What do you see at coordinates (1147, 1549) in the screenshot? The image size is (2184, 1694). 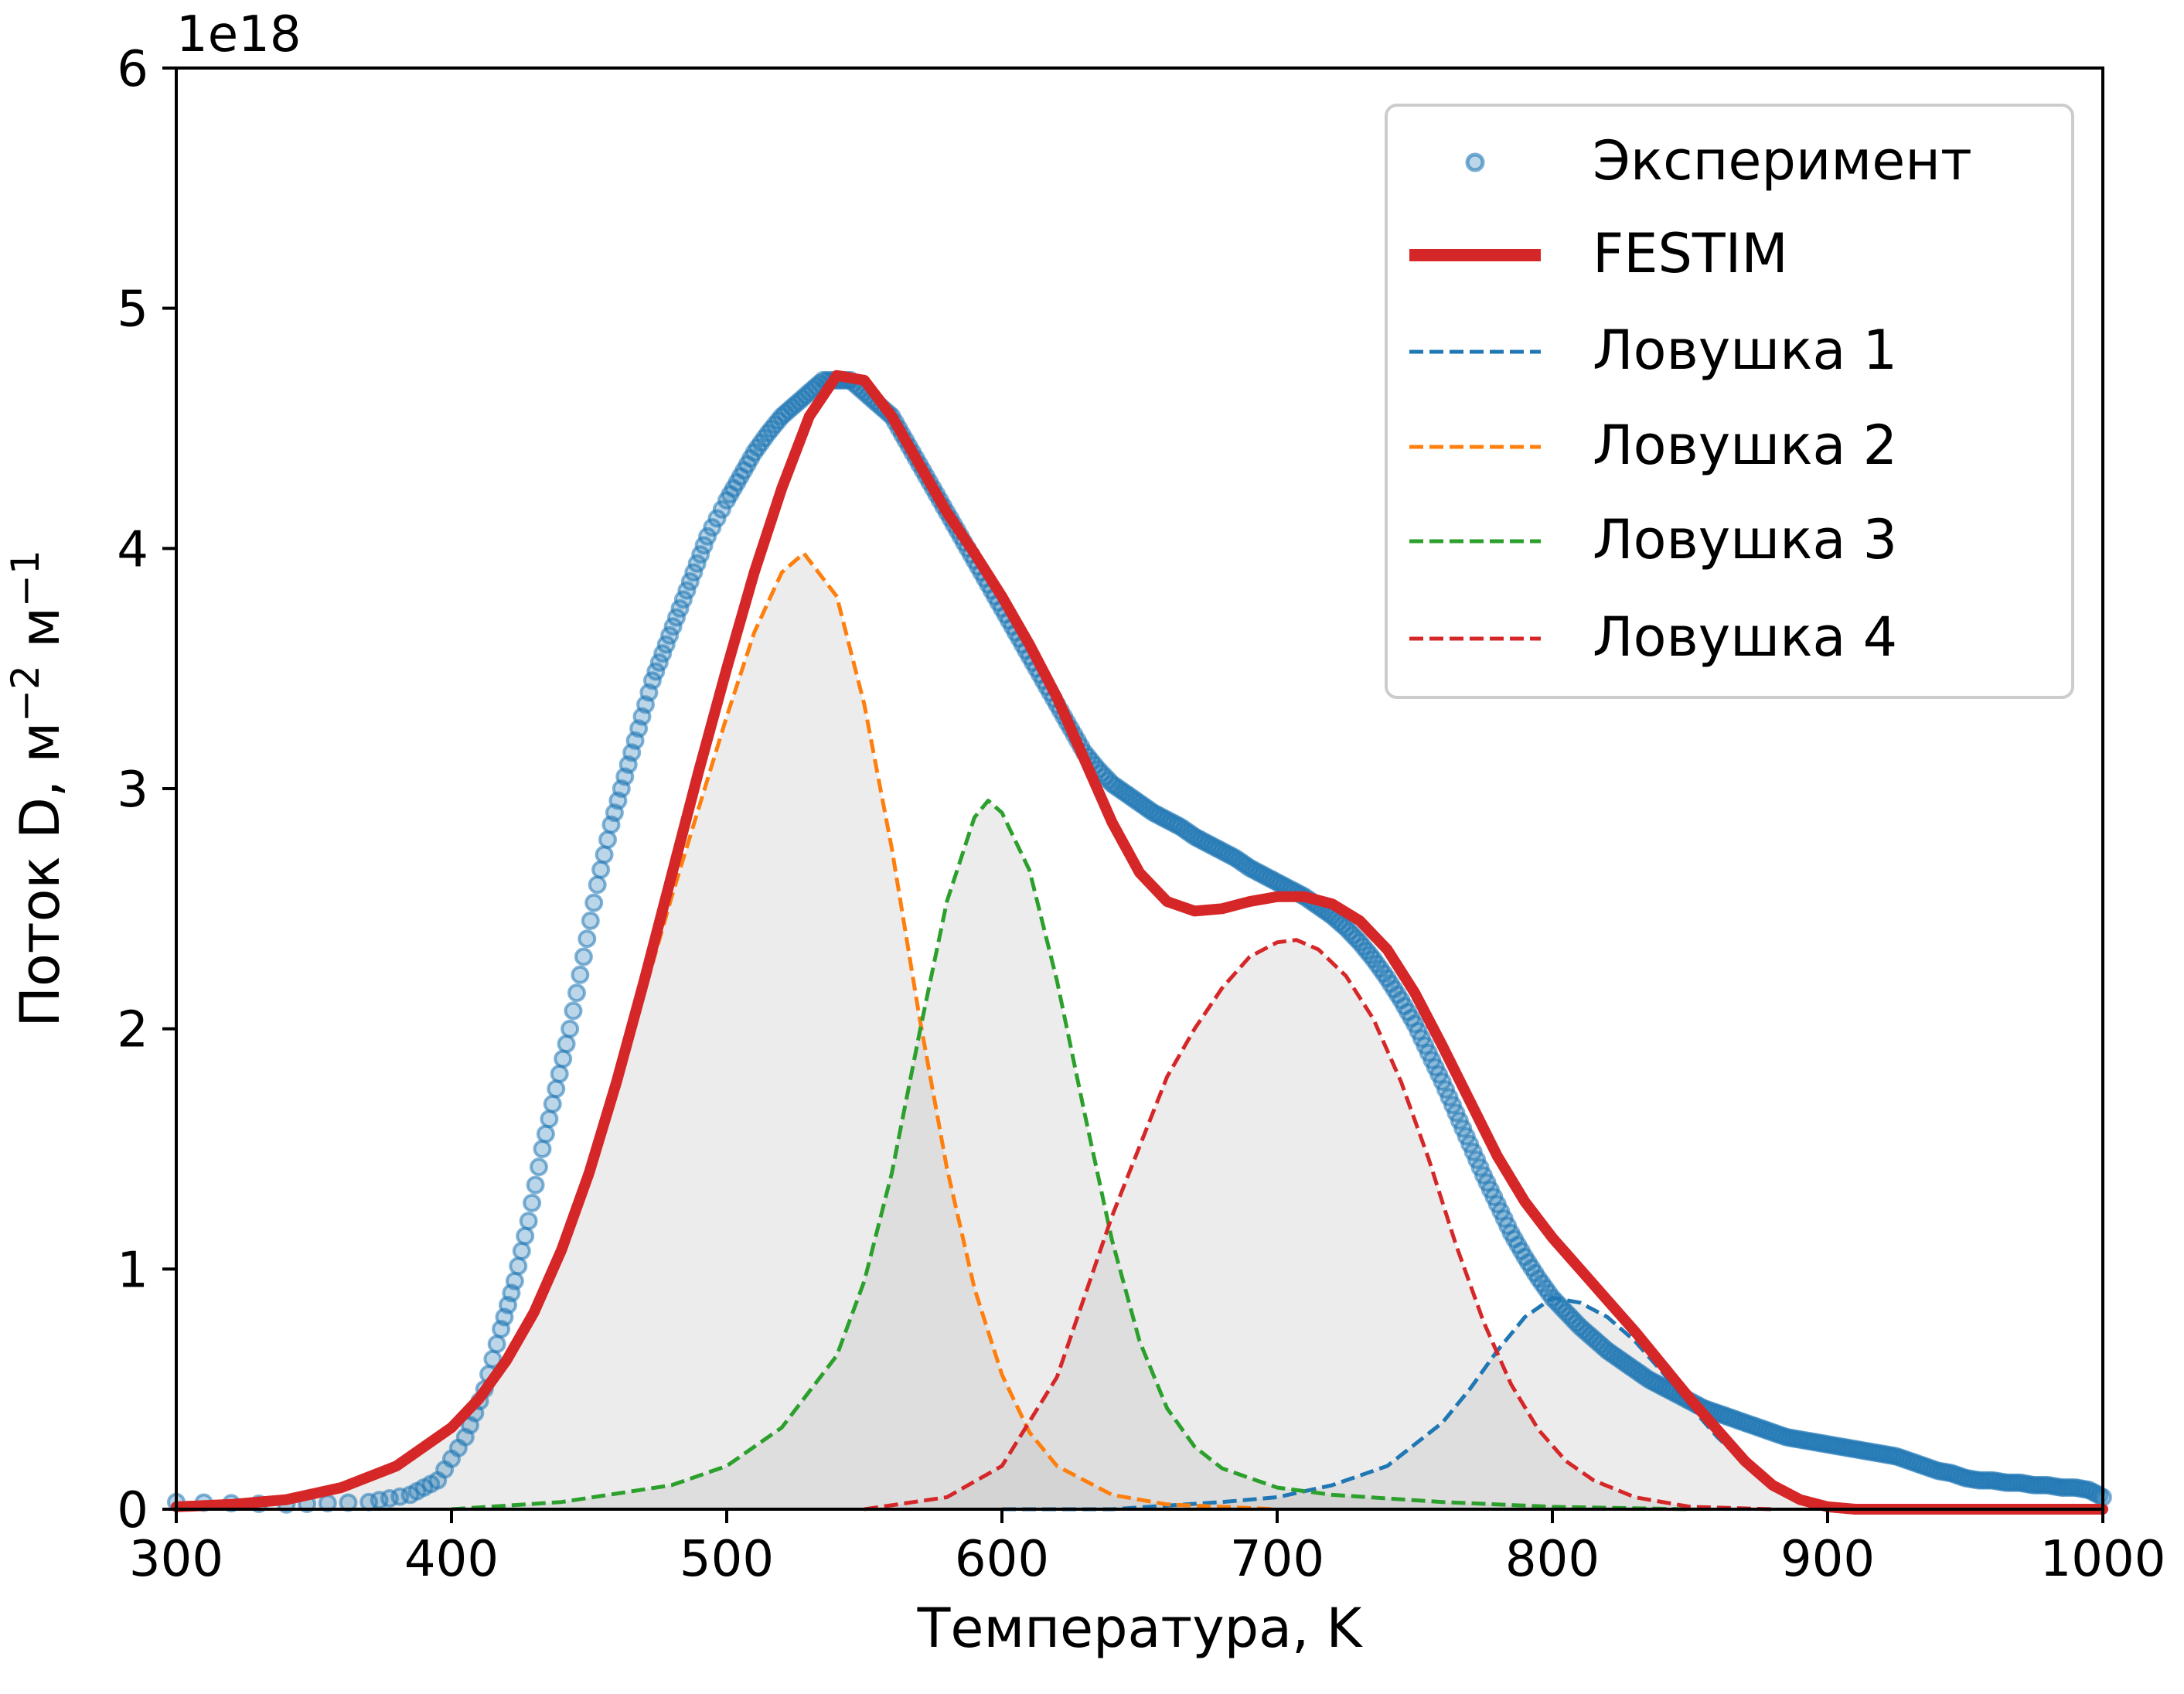 I see `x-axis-ticks: 300 400 500 600 700 800 900 1000` at bounding box center [1147, 1549].